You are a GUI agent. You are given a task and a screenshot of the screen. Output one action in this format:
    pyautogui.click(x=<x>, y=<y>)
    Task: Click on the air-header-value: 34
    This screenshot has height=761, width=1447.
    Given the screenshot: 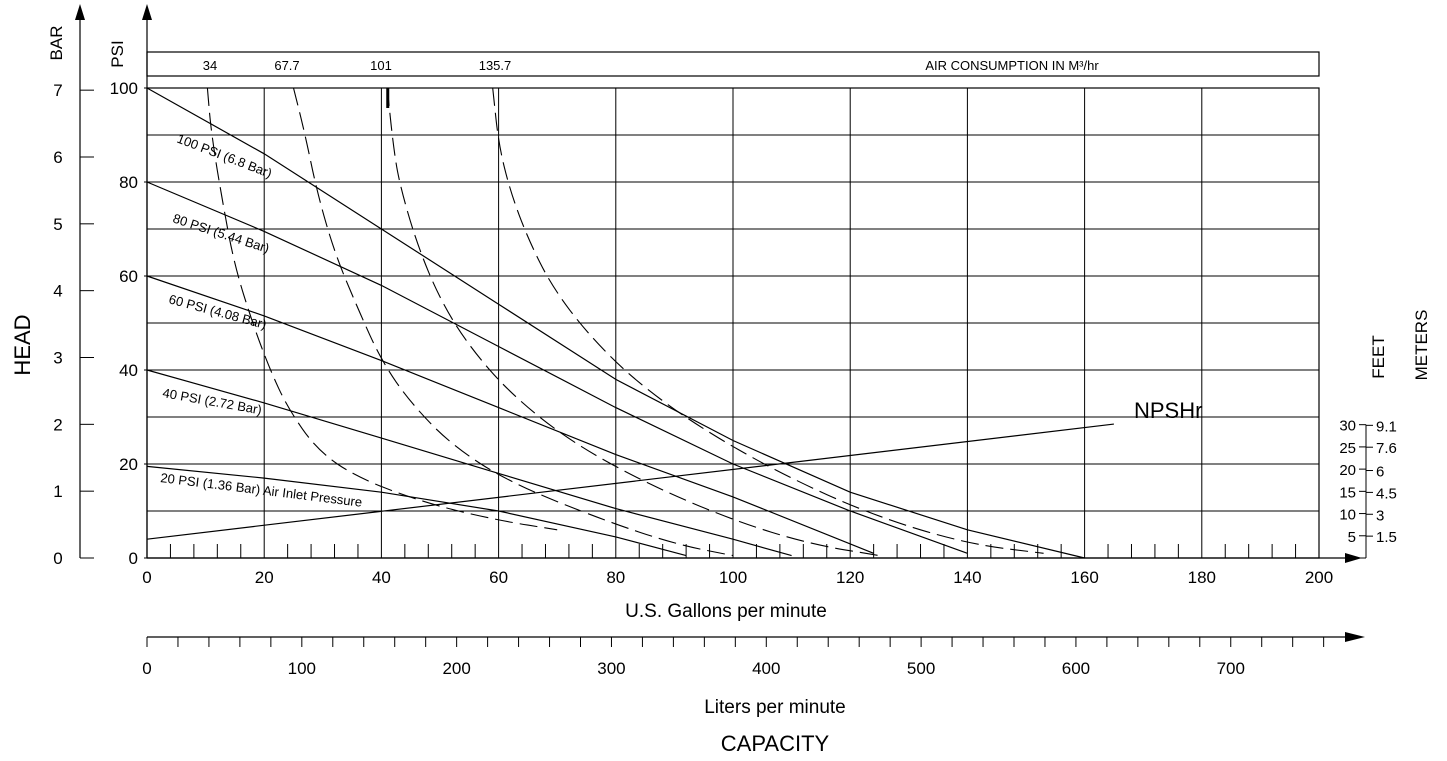 What is the action you would take?
    pyautogui.click(x=210, y=65)
    